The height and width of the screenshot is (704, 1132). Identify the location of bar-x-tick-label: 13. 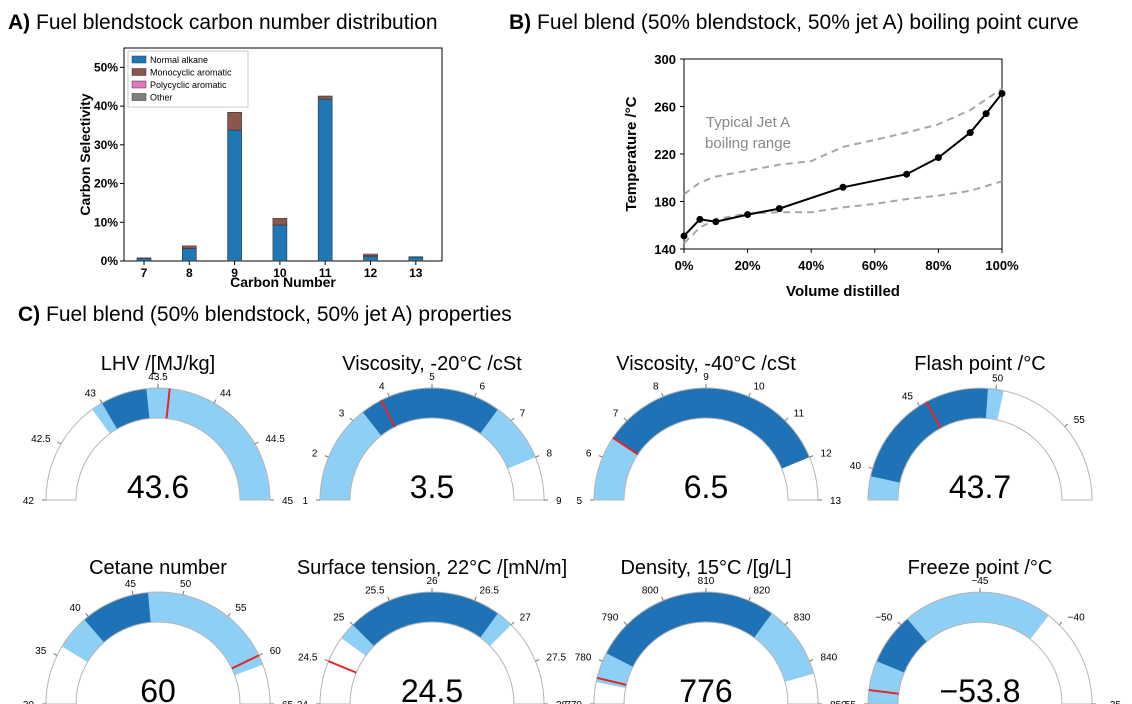
(416, 273).